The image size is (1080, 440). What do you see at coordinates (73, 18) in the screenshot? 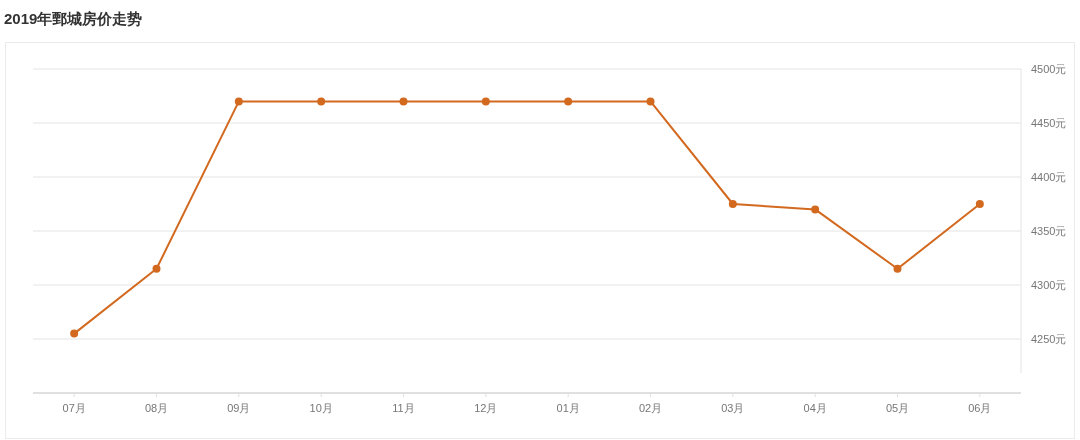
I see `chart-title: 2019年鄄城房价走势` at bounding box center [73, 18].